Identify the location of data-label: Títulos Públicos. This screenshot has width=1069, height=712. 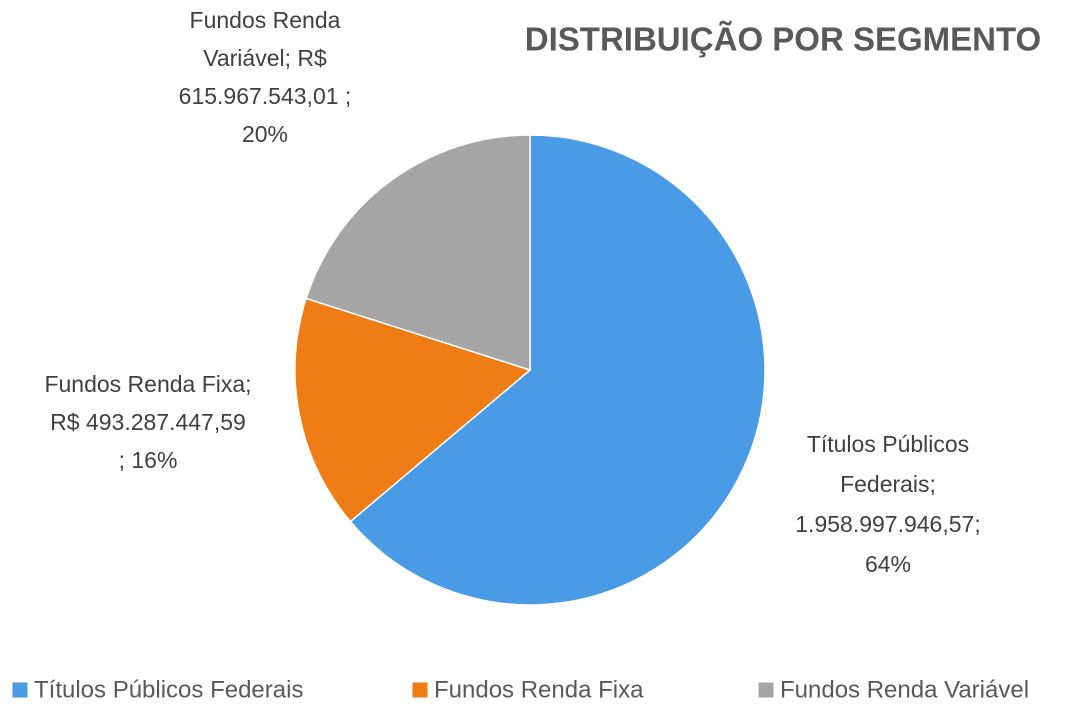
(888, 444).